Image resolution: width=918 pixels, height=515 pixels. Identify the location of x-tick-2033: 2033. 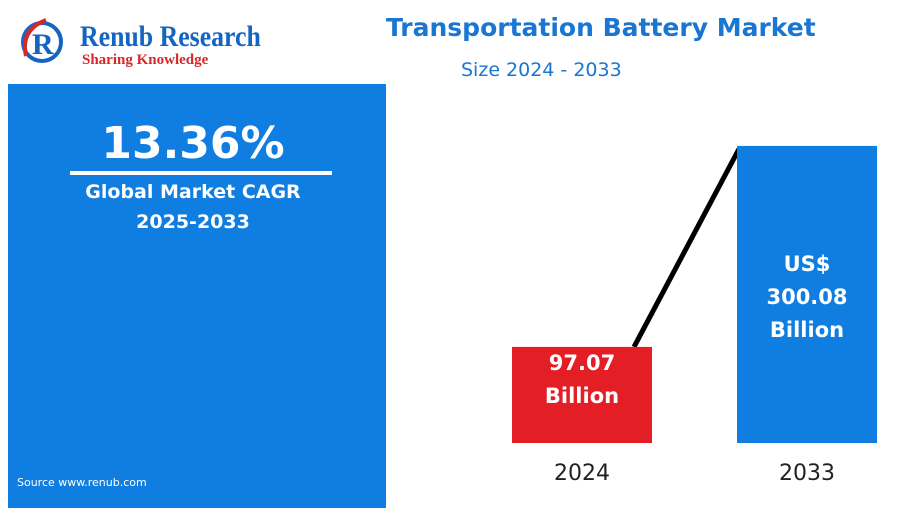
(807, 473).